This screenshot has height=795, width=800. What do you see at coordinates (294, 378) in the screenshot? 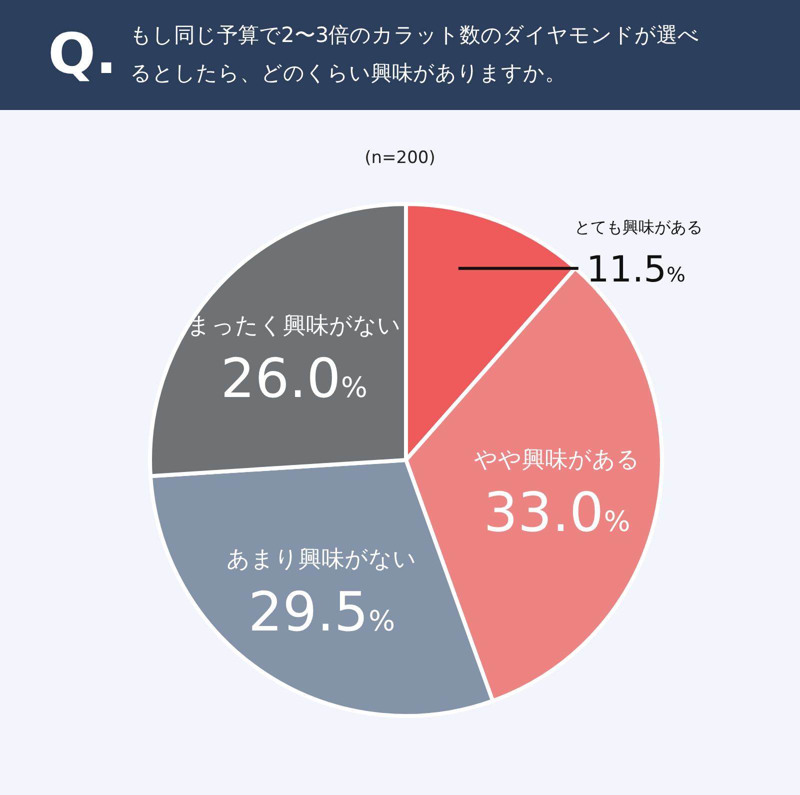
I see `data-label: 26.0%` at bounding box center [294, 378].